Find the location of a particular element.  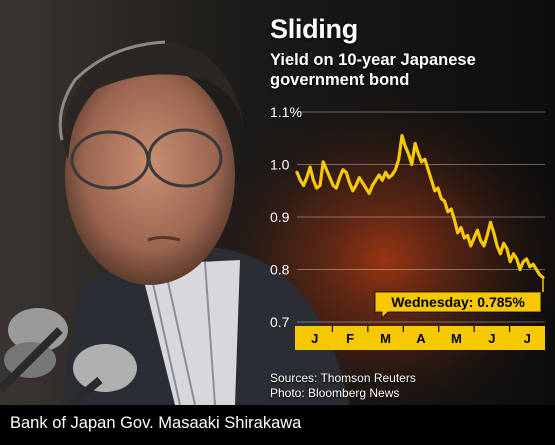

y-tick-label: 0.8 is located at coordinates (280, 270).